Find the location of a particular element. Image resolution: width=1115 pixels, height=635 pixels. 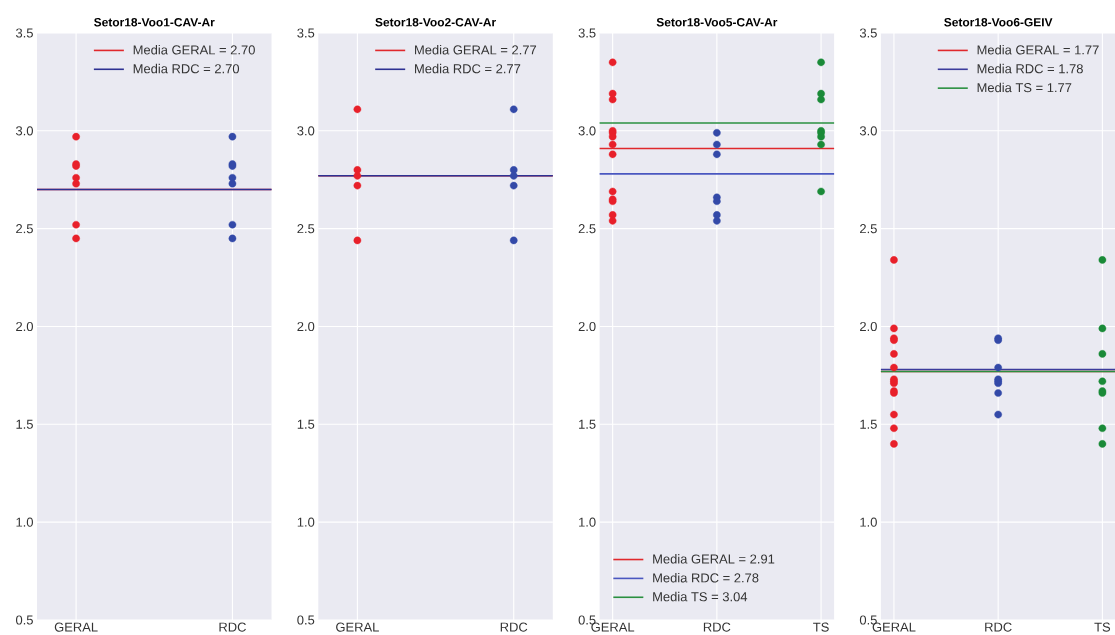

chart-title: Setor18-Voo1-CAV-Ar is located at coordinates (154, 22).